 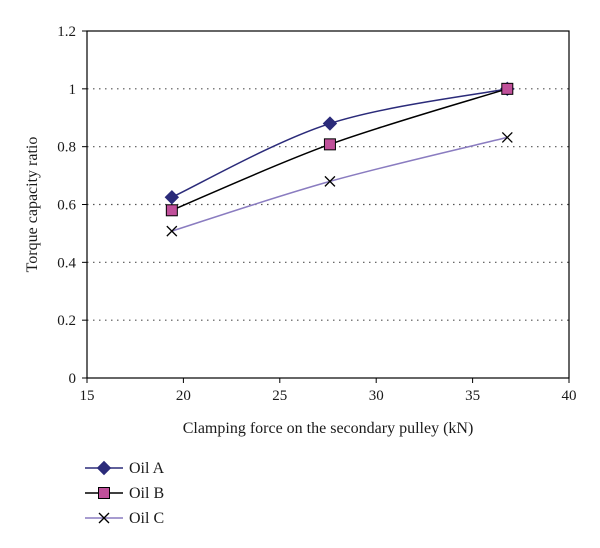 What do you see at coordinates (73, 90) in the screenshot?
I see `y-tick-label: 1` at bounding box center [73, 90].